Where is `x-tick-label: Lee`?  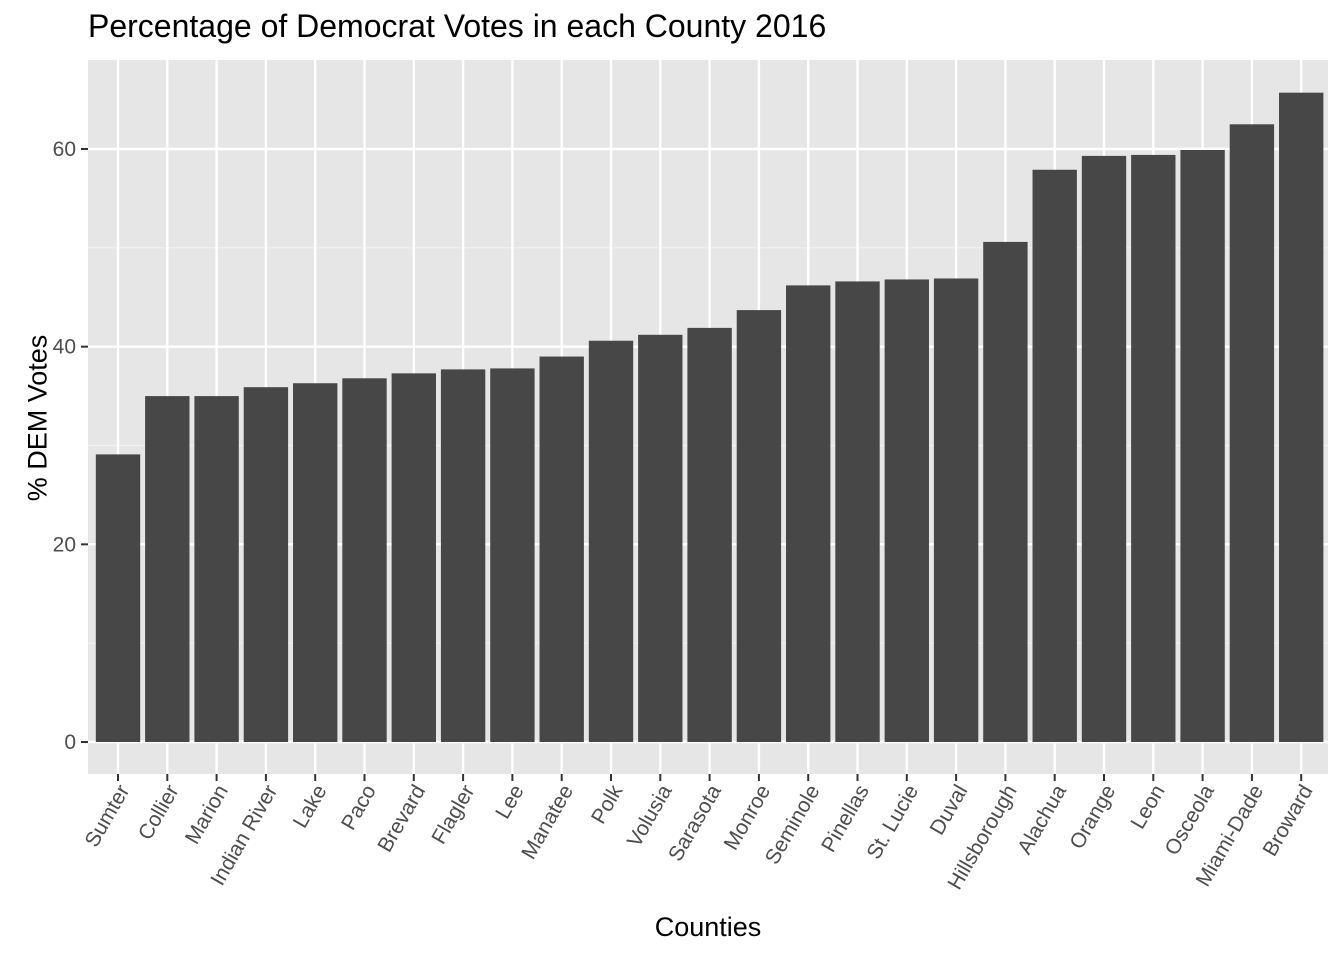 x-tick-label: Lee is located at coordinates (509, 802).